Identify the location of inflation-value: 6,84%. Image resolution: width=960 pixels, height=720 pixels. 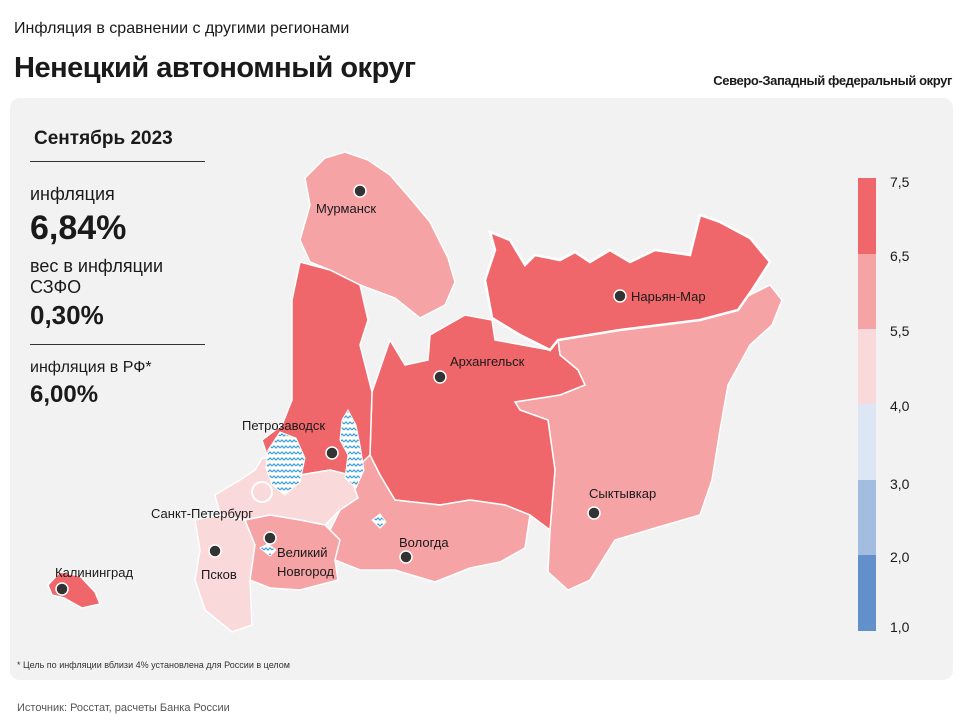
(78, 228).